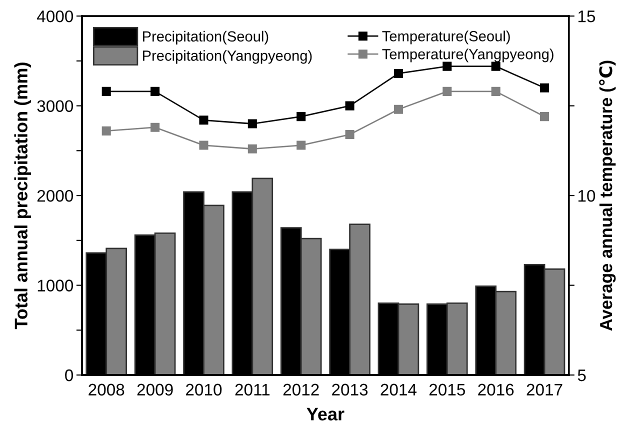  I want to click on legend-label: Temperature(Seoul), so click(446, 37).